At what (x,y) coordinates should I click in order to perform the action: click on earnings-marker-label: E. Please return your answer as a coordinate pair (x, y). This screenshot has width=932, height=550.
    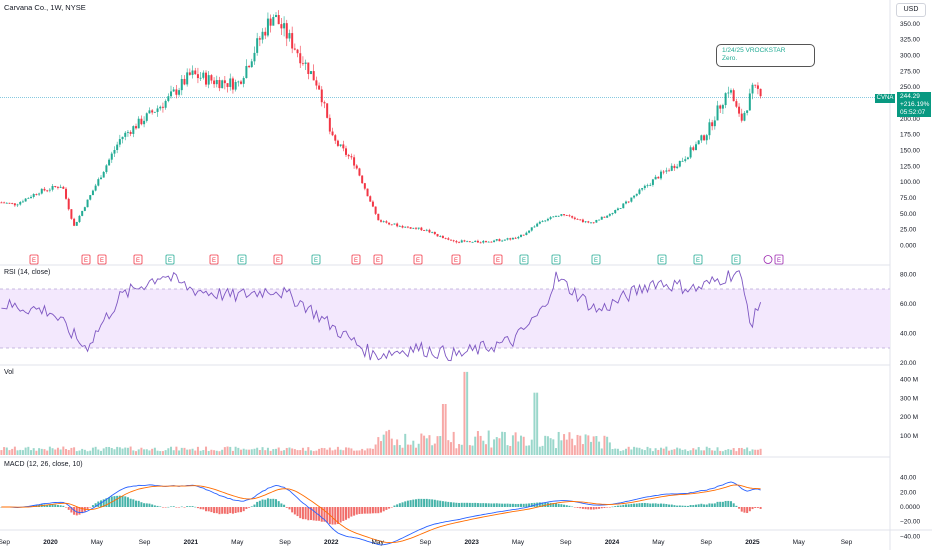
    Looking at the image, I should click on (736, 261).